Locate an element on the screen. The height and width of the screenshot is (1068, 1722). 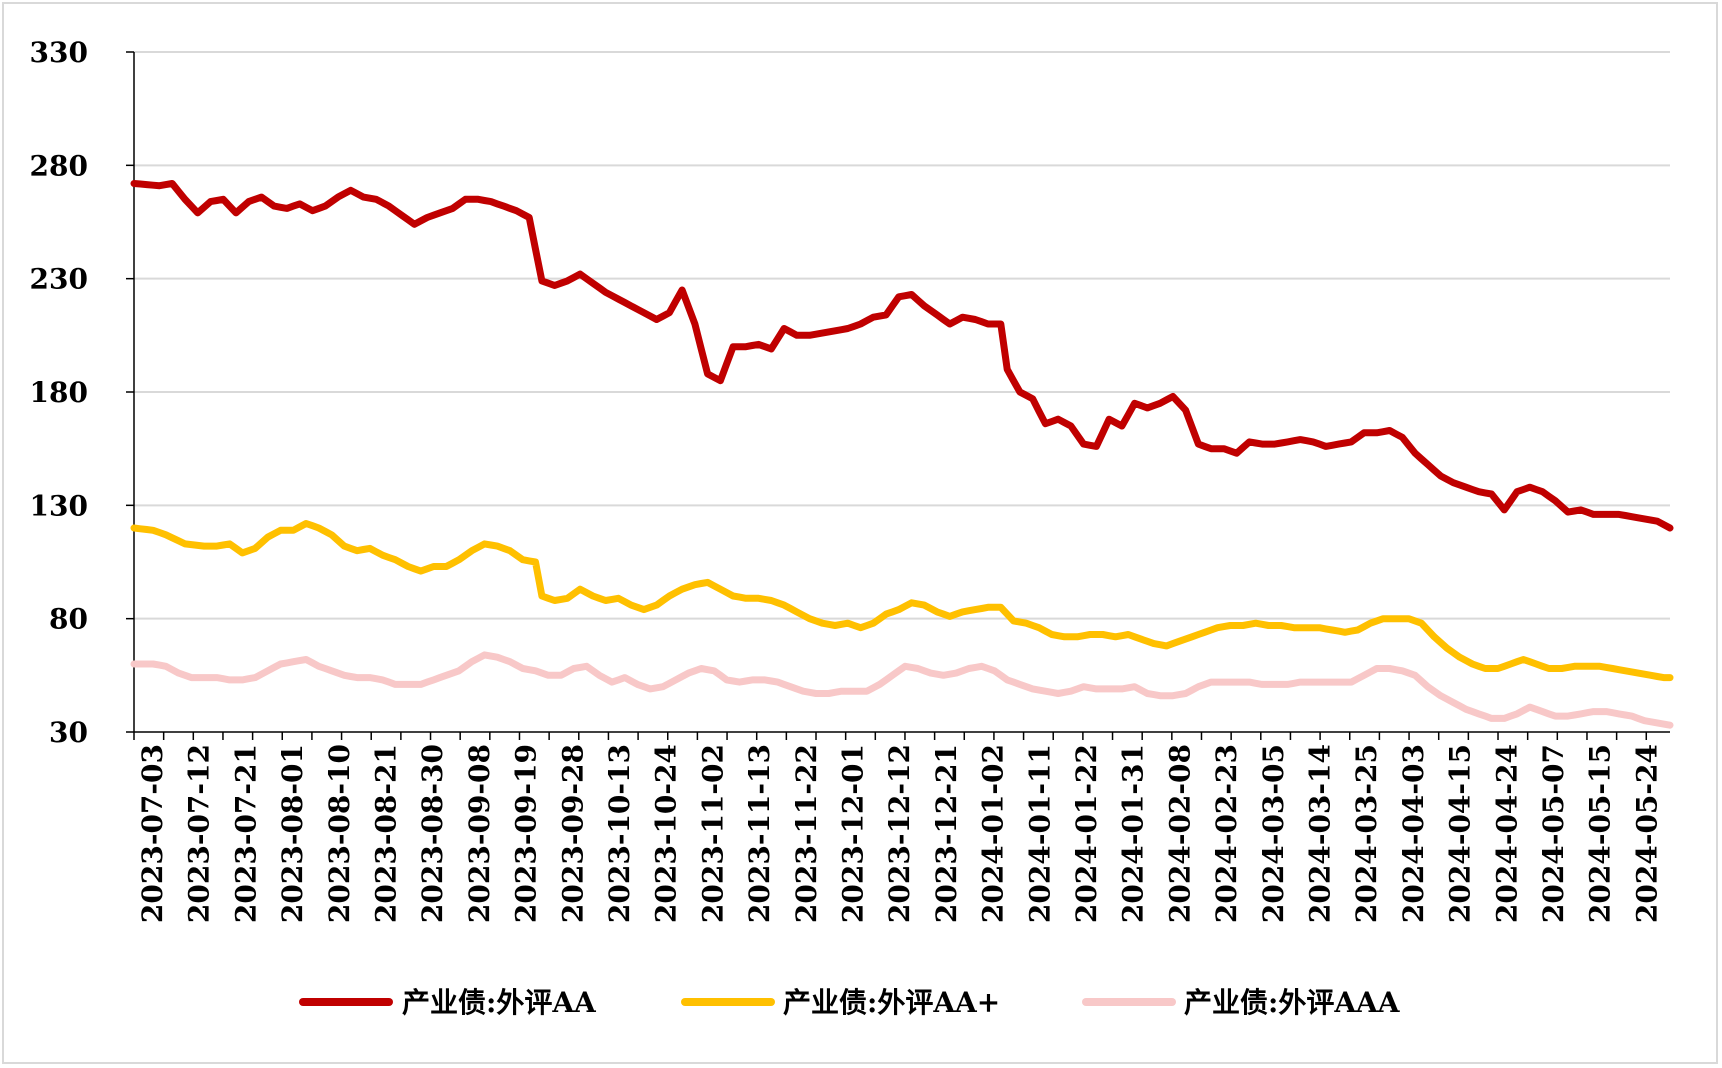
x-tick-label: 2023-08-21 is located at coordinates (386, 833).